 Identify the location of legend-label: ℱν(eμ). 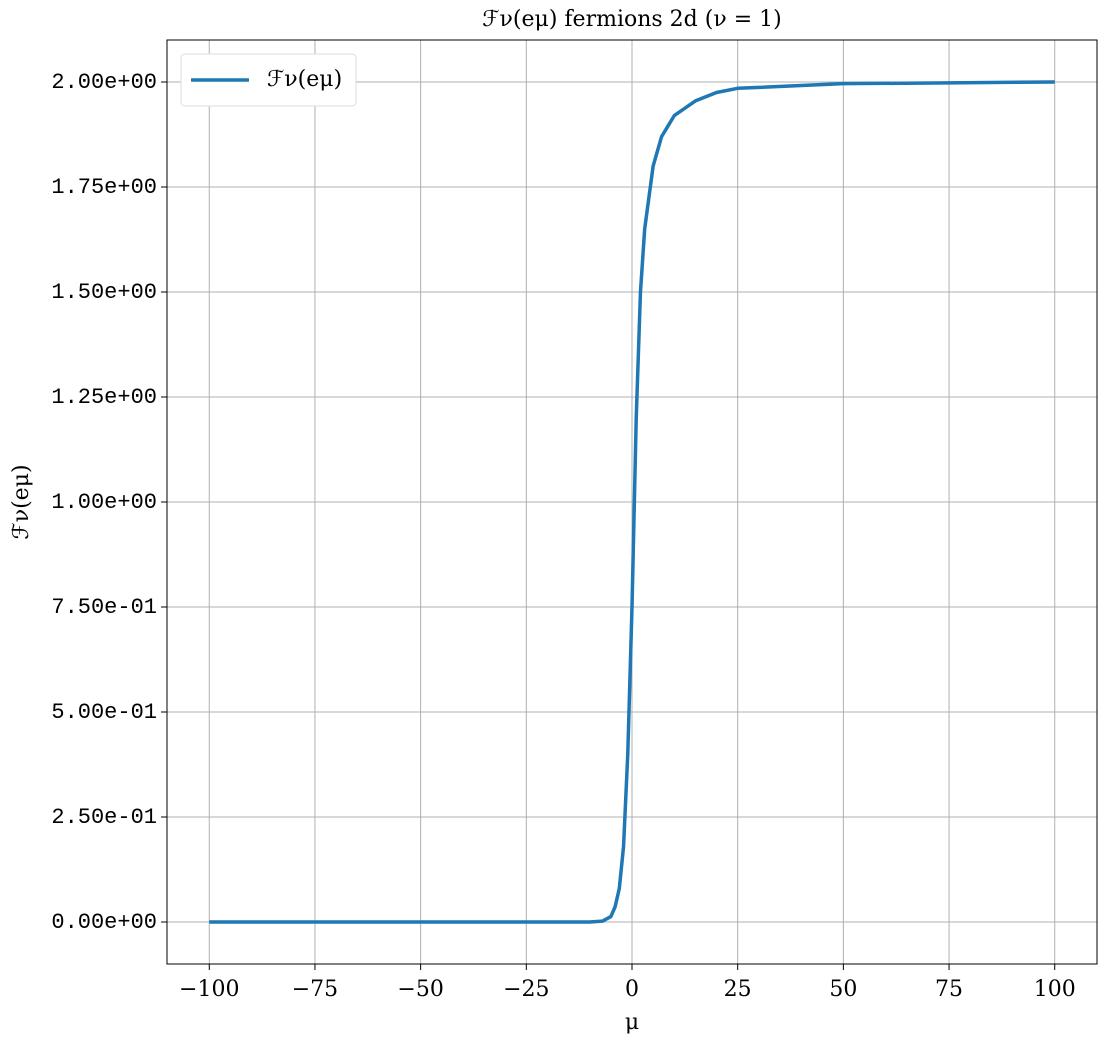
(304, 79).